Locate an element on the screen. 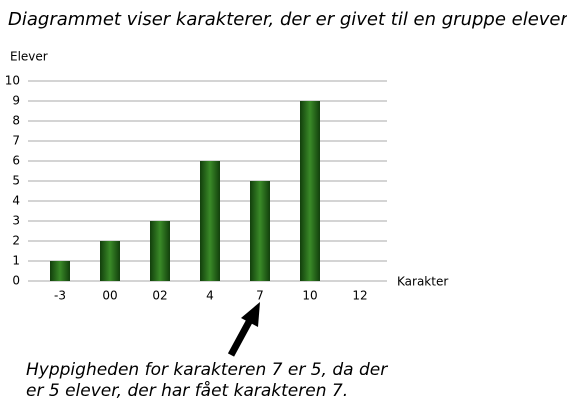  x-tick-label: -3 is located at coordinates (60, 296).